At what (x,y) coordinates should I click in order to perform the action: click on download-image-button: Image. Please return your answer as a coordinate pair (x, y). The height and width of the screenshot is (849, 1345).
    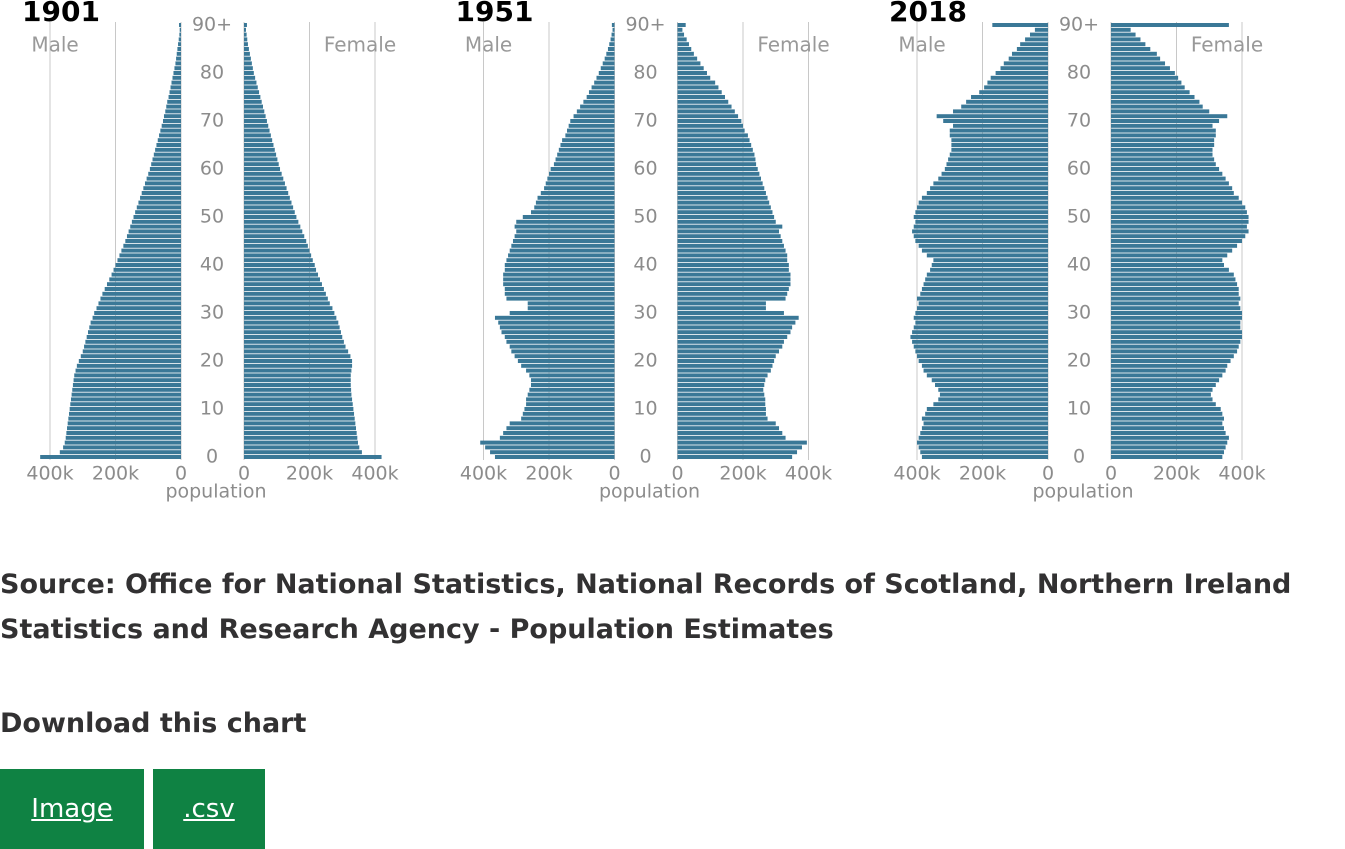
    Looking at the image, I should click on (72, 809).